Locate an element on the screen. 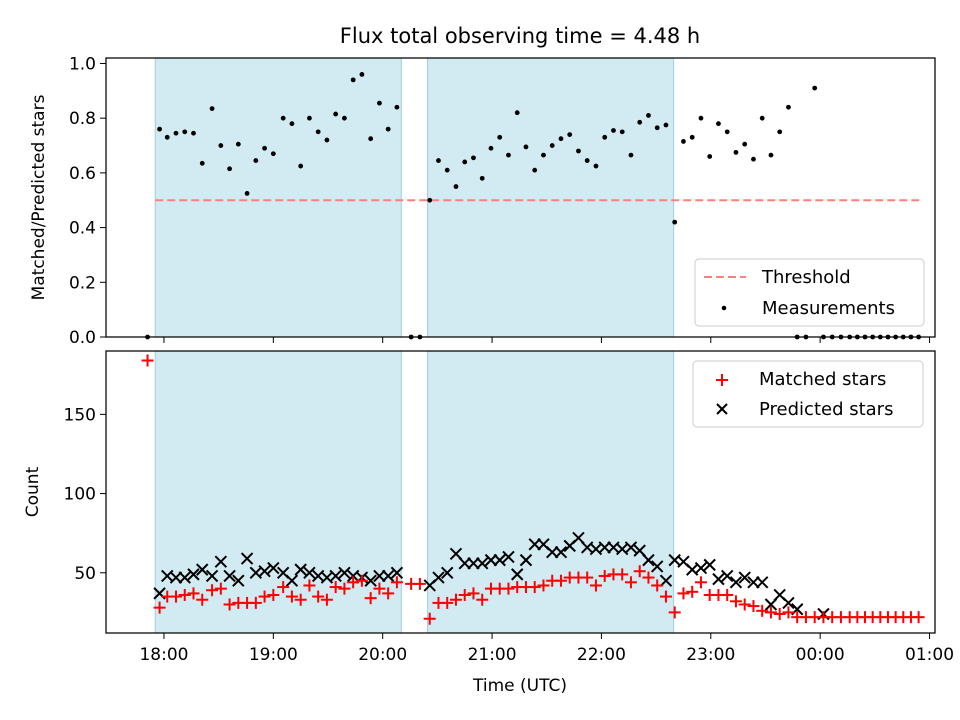  top-x-ticks is located at coordinates (547, 340).